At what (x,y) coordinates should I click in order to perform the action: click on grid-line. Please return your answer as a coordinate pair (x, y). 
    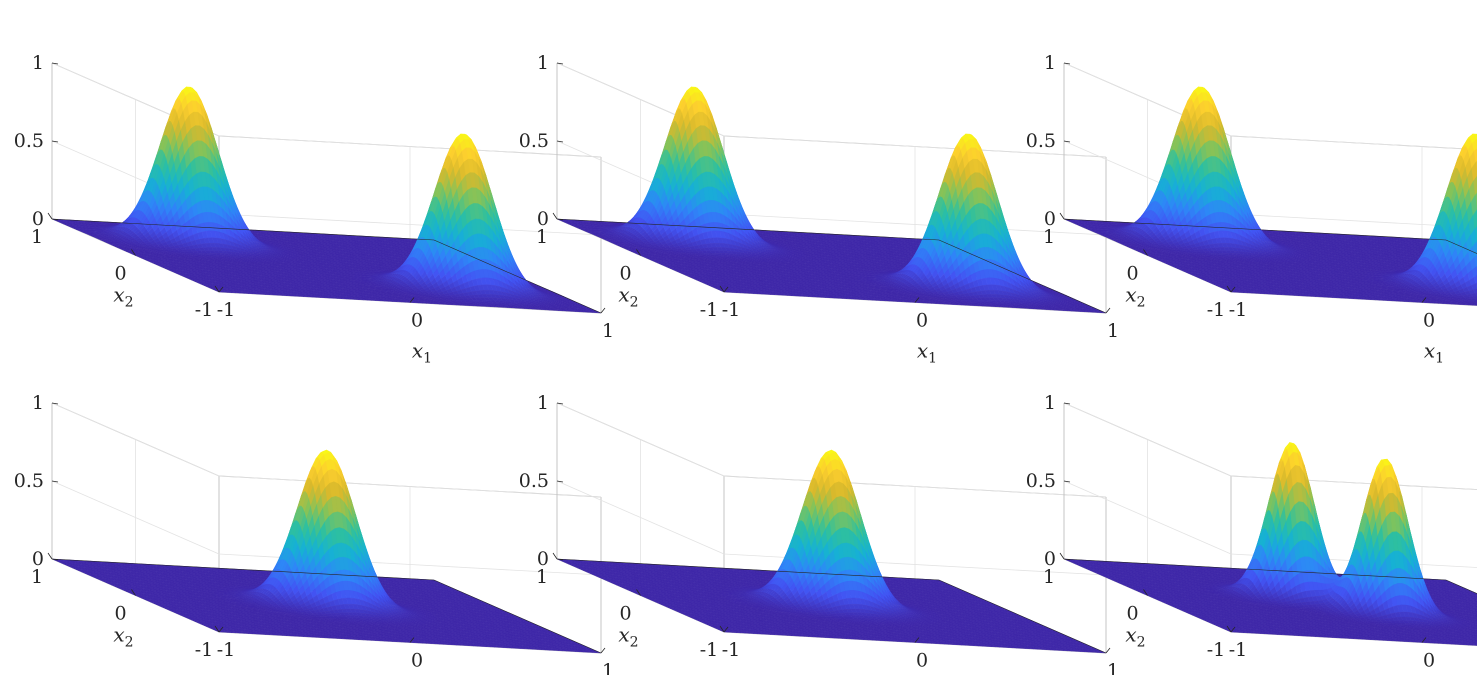
    Looking at the image, I should click on (410, 146).